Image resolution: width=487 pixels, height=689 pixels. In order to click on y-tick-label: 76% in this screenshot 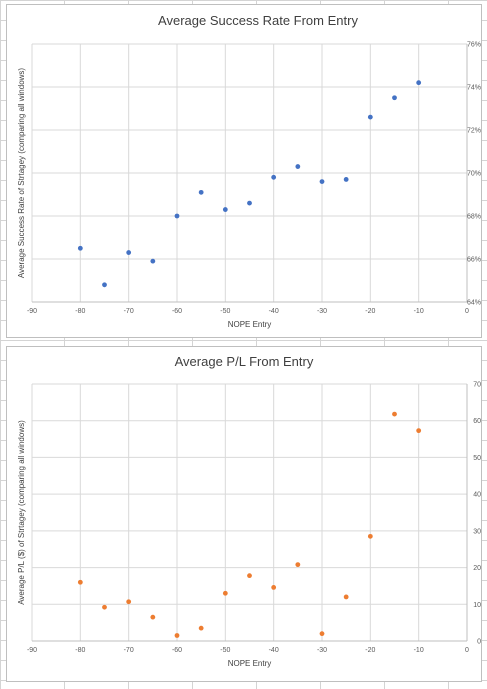, I will do `click(474, 45)`.